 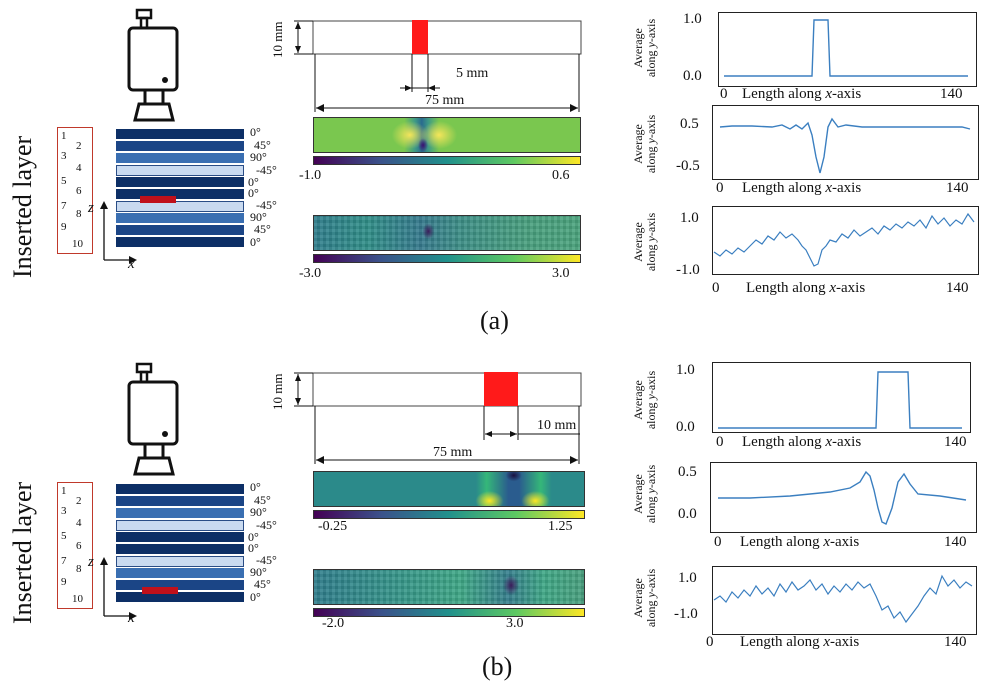 What do you see at coordinates (472, 73) in the screenshot?
I see `dim-width-label: 5 mm` at bounding box center [472, 73].